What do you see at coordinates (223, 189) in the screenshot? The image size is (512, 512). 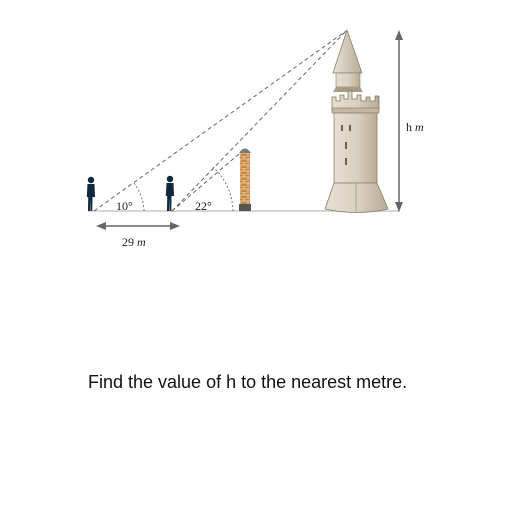 I see `angle-arc-near` at bounding box center [223, 189].